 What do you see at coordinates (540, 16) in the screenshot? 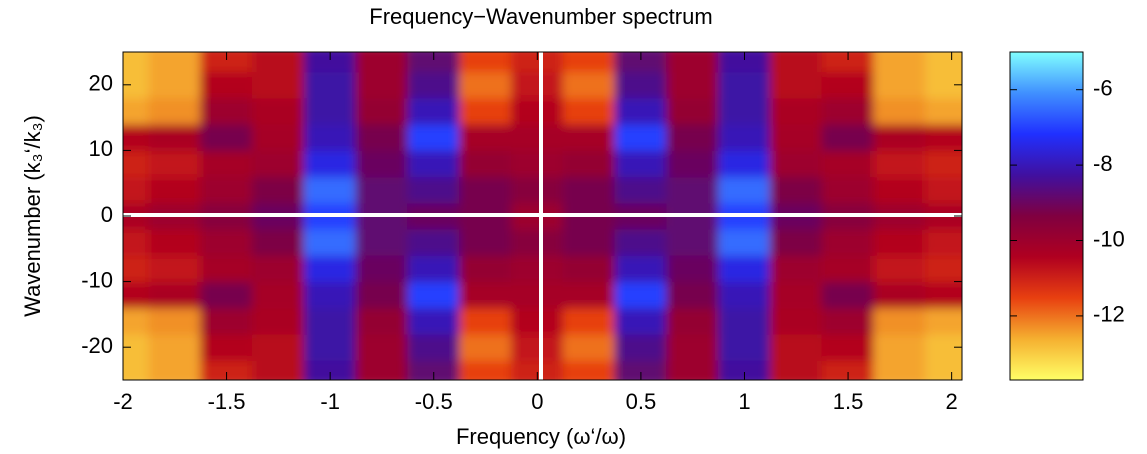
I see `chart-title: Frequency−Wavenumber spectrum` at bounding box center [540, 16].